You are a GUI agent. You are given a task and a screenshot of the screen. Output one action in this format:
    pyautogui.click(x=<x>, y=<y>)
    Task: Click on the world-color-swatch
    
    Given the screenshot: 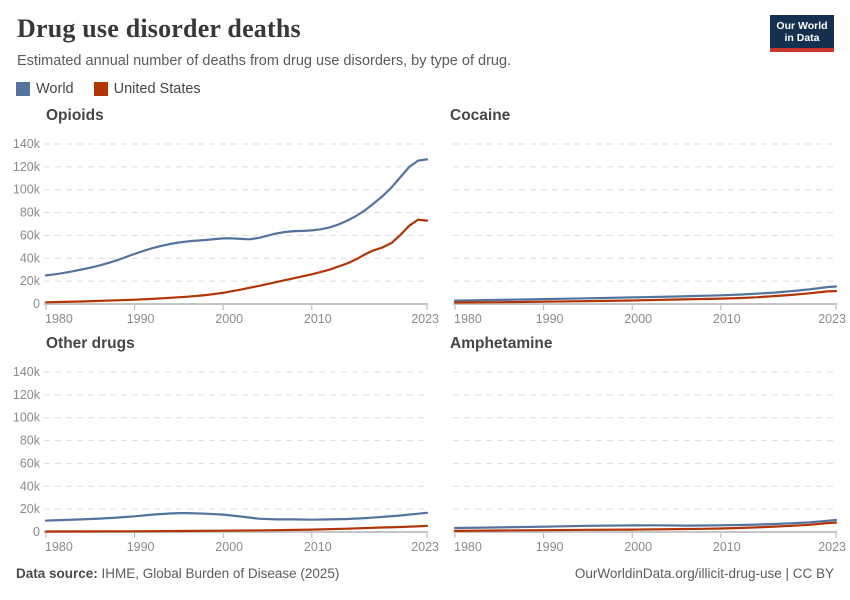 What is the action you would take?
    pyautogui.click(x=23, y=89)
    